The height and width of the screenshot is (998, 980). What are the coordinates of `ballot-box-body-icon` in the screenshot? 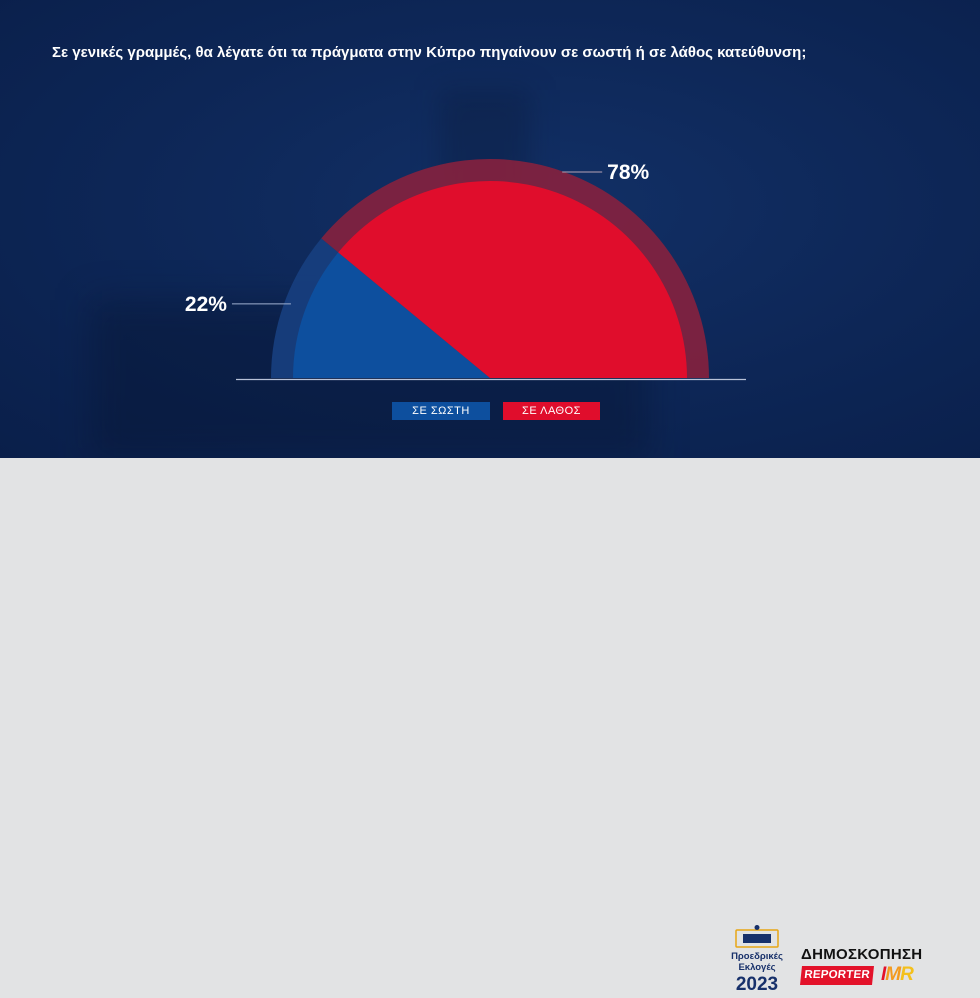 It's located at (757, 938).